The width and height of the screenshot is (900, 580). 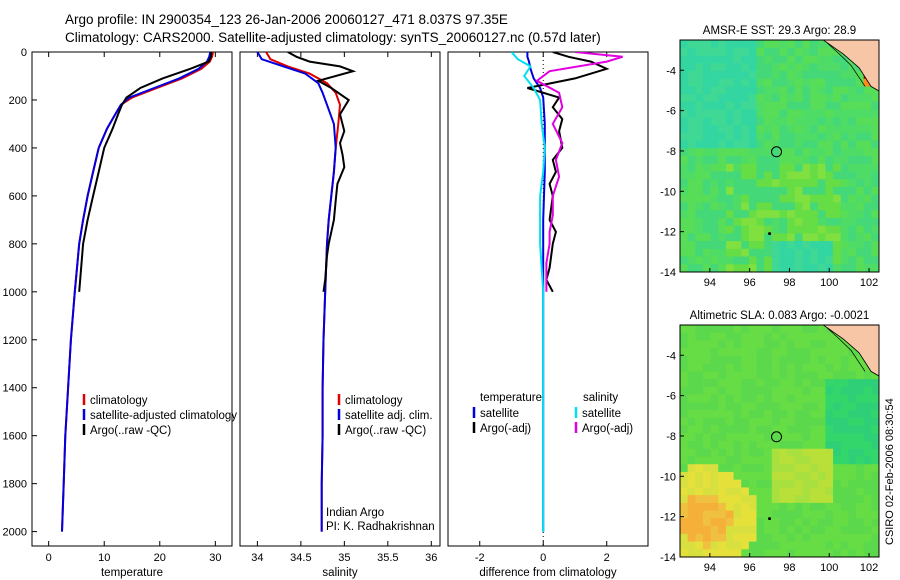 I want to click on legend-heading-temperature: temperature, so click(x=511, y=398).